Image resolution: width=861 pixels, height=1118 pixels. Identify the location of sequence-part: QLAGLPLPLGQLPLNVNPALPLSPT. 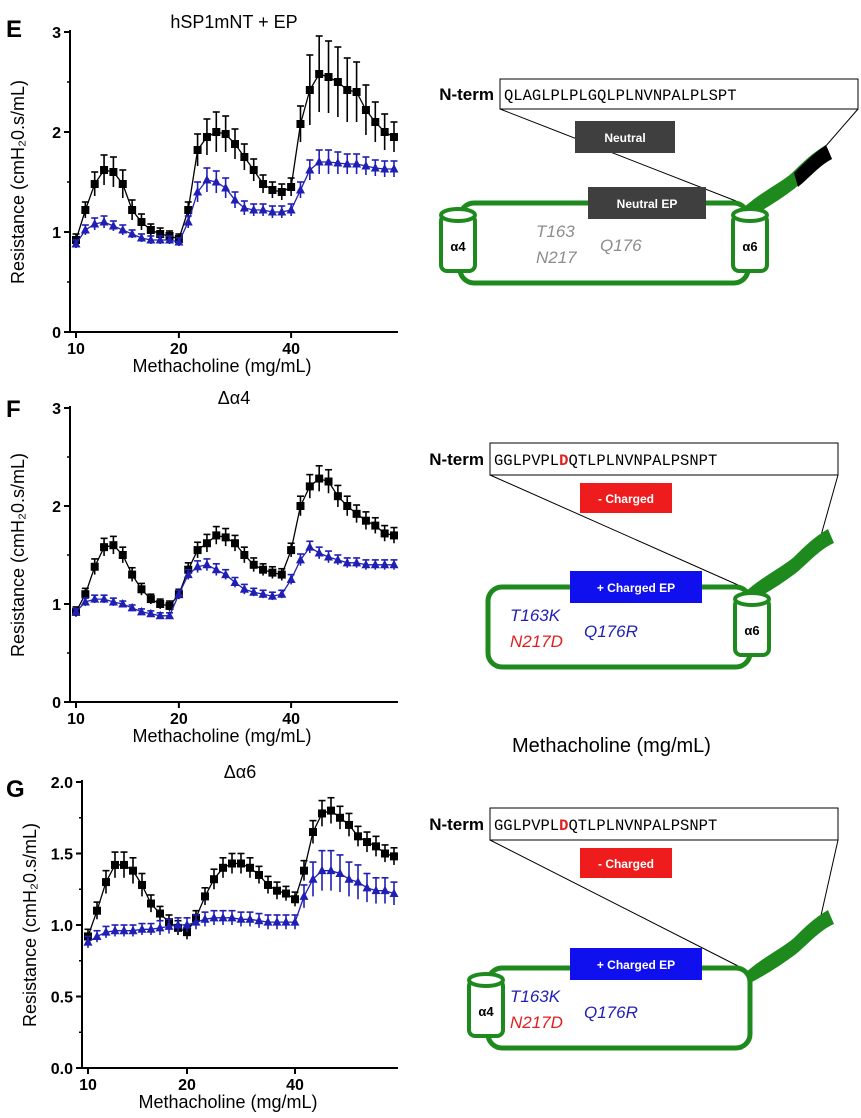
(620, 96).